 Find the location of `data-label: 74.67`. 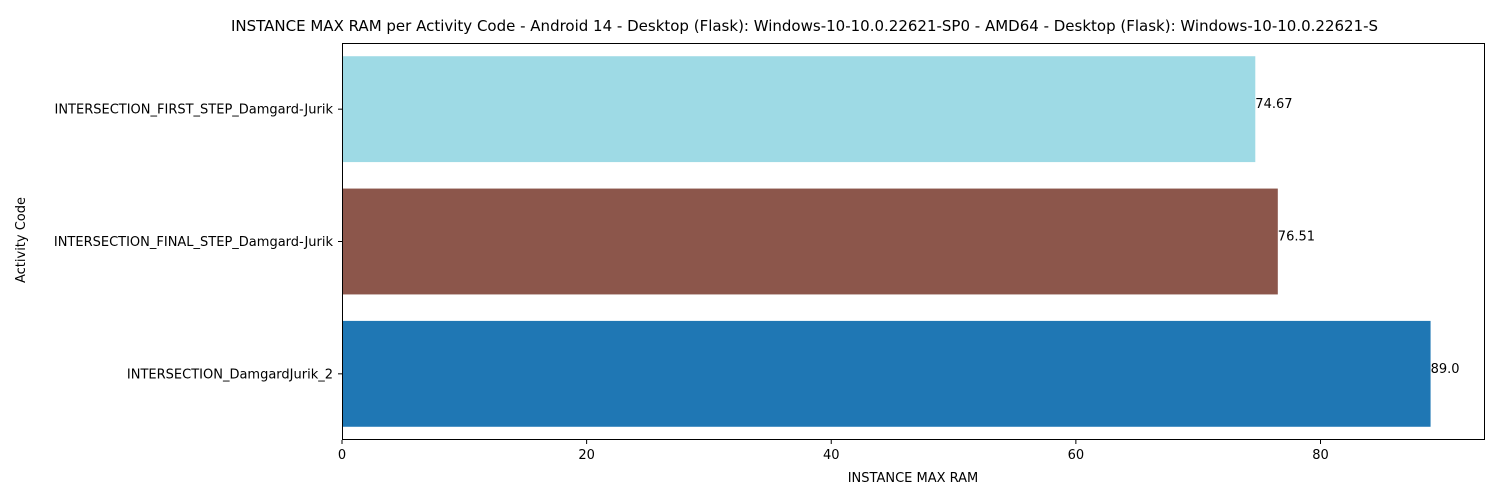

data-label: 74.67 is located at coordinates (1273, 104).